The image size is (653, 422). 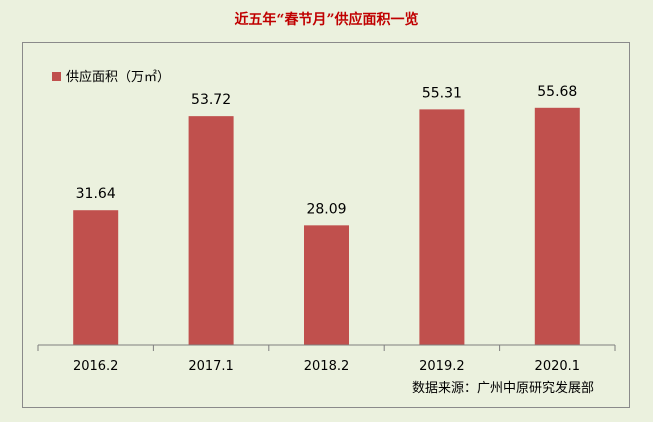 I want to click on chart-title: 近五年“春节月”供应面积一览, so click(x=326, y=20).